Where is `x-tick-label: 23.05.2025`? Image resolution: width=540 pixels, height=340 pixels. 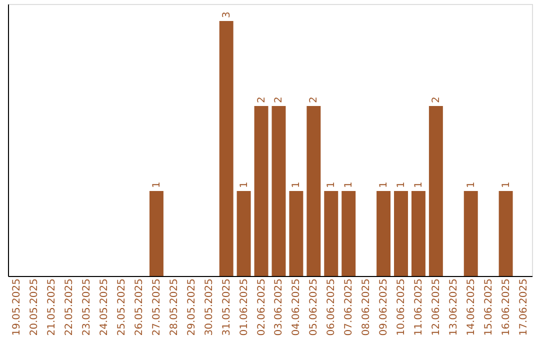
x-tick-label: 23.05.2025 is located at coordinates (87, 307).